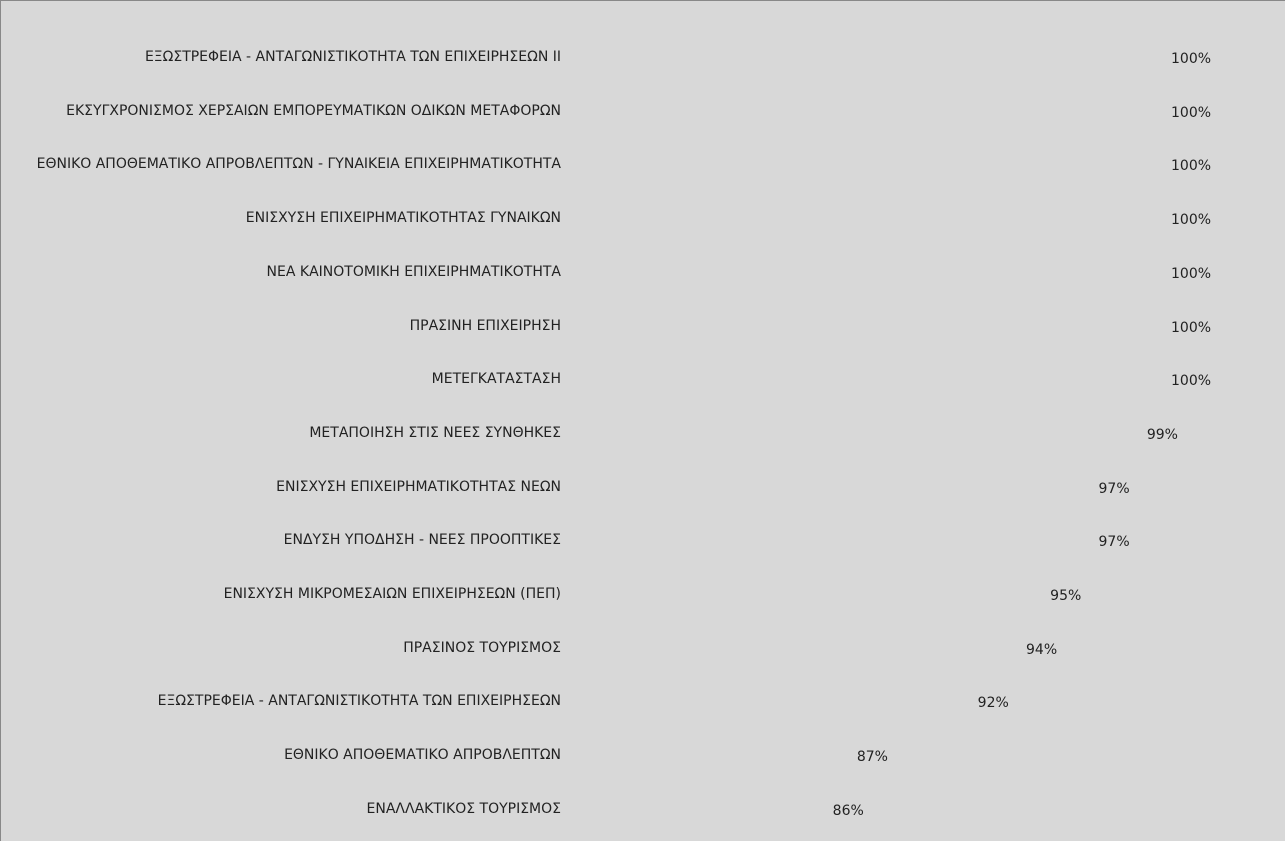  What do you see at coordinates (463, 808) in the screenshot?
I see `category-text: ΕΝΑΛΛΑΚΤΙΚΟΣ ΤΟΥΡΙΣΜΟΣ` at bounding box center [463, 808].